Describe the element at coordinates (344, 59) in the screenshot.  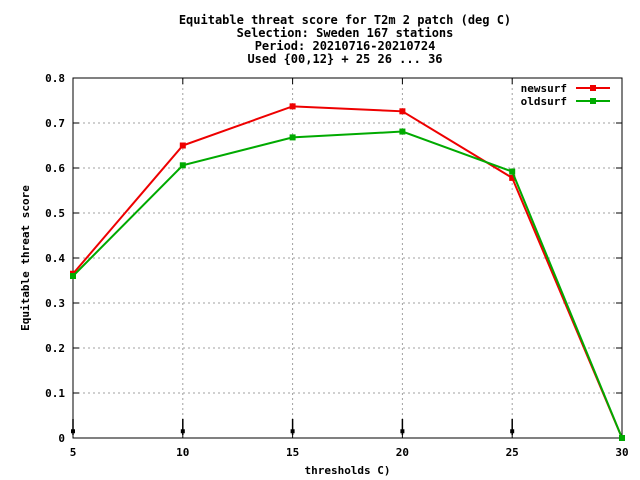
I see `title-line-4: Used {00,12} + 25 26 ... 36` at that location.